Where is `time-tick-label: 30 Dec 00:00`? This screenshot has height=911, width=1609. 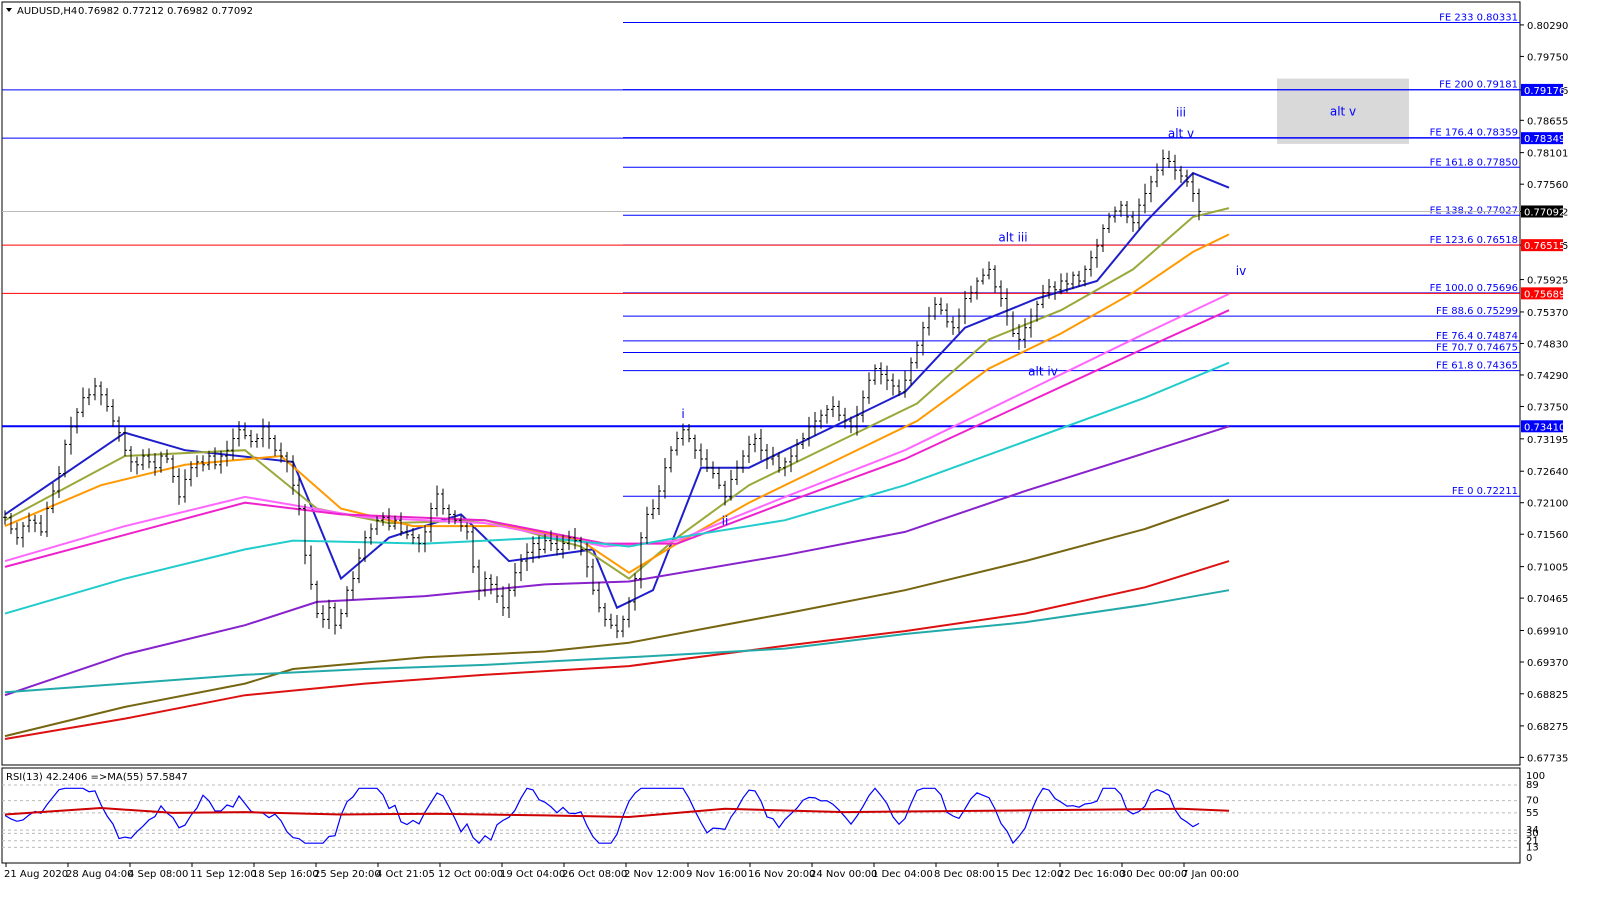 time-tick-label: 30 Dec 00:00 is located at coordinates (1153, 874).